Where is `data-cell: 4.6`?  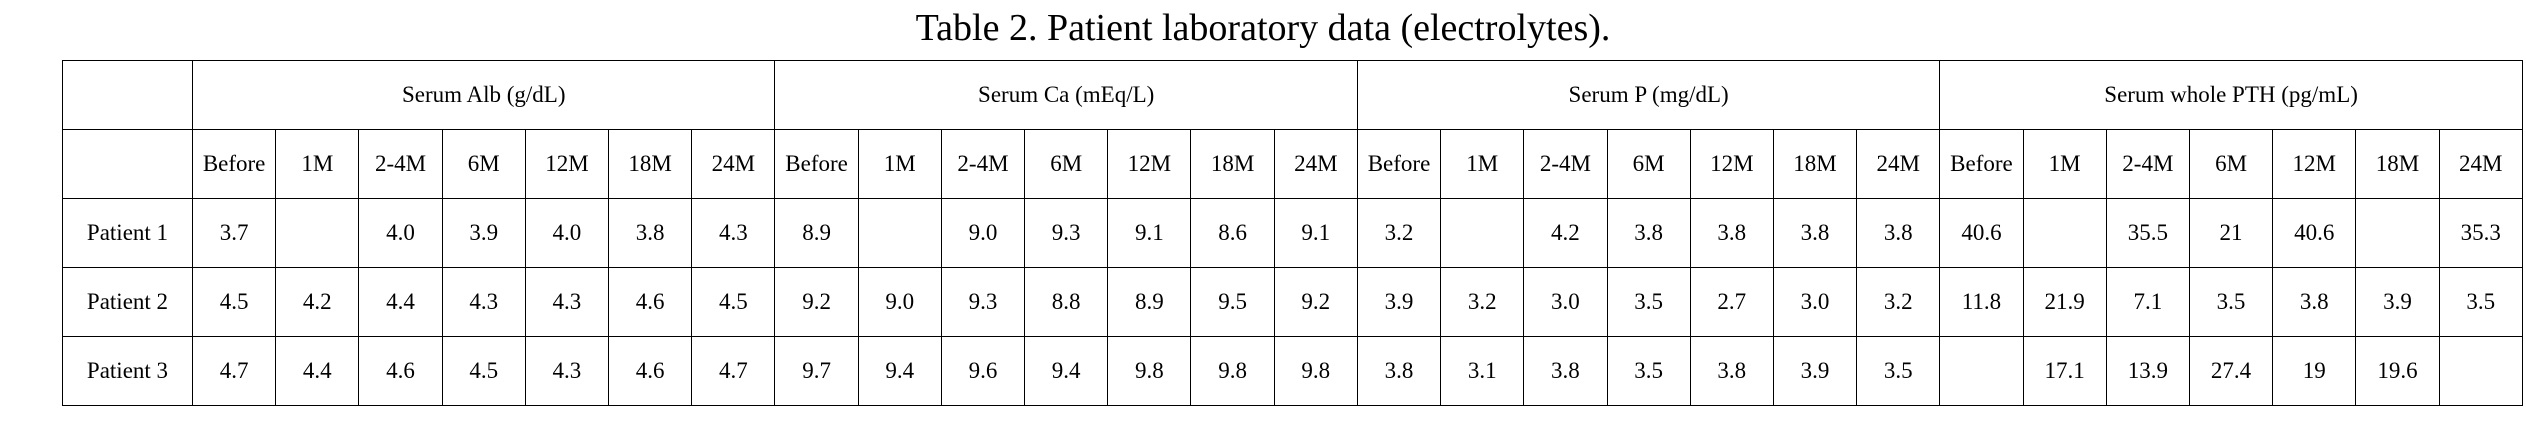 data-cell: 4.6 is located at coordinates (650, 371).